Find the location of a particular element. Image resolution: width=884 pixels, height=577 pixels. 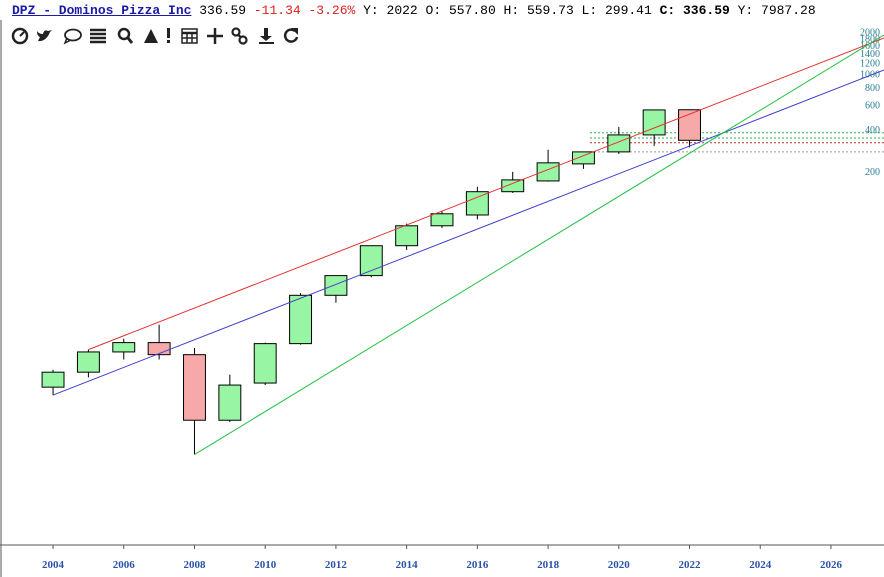

extra: Y: 7987.28 is located at coordinates (776, 10).